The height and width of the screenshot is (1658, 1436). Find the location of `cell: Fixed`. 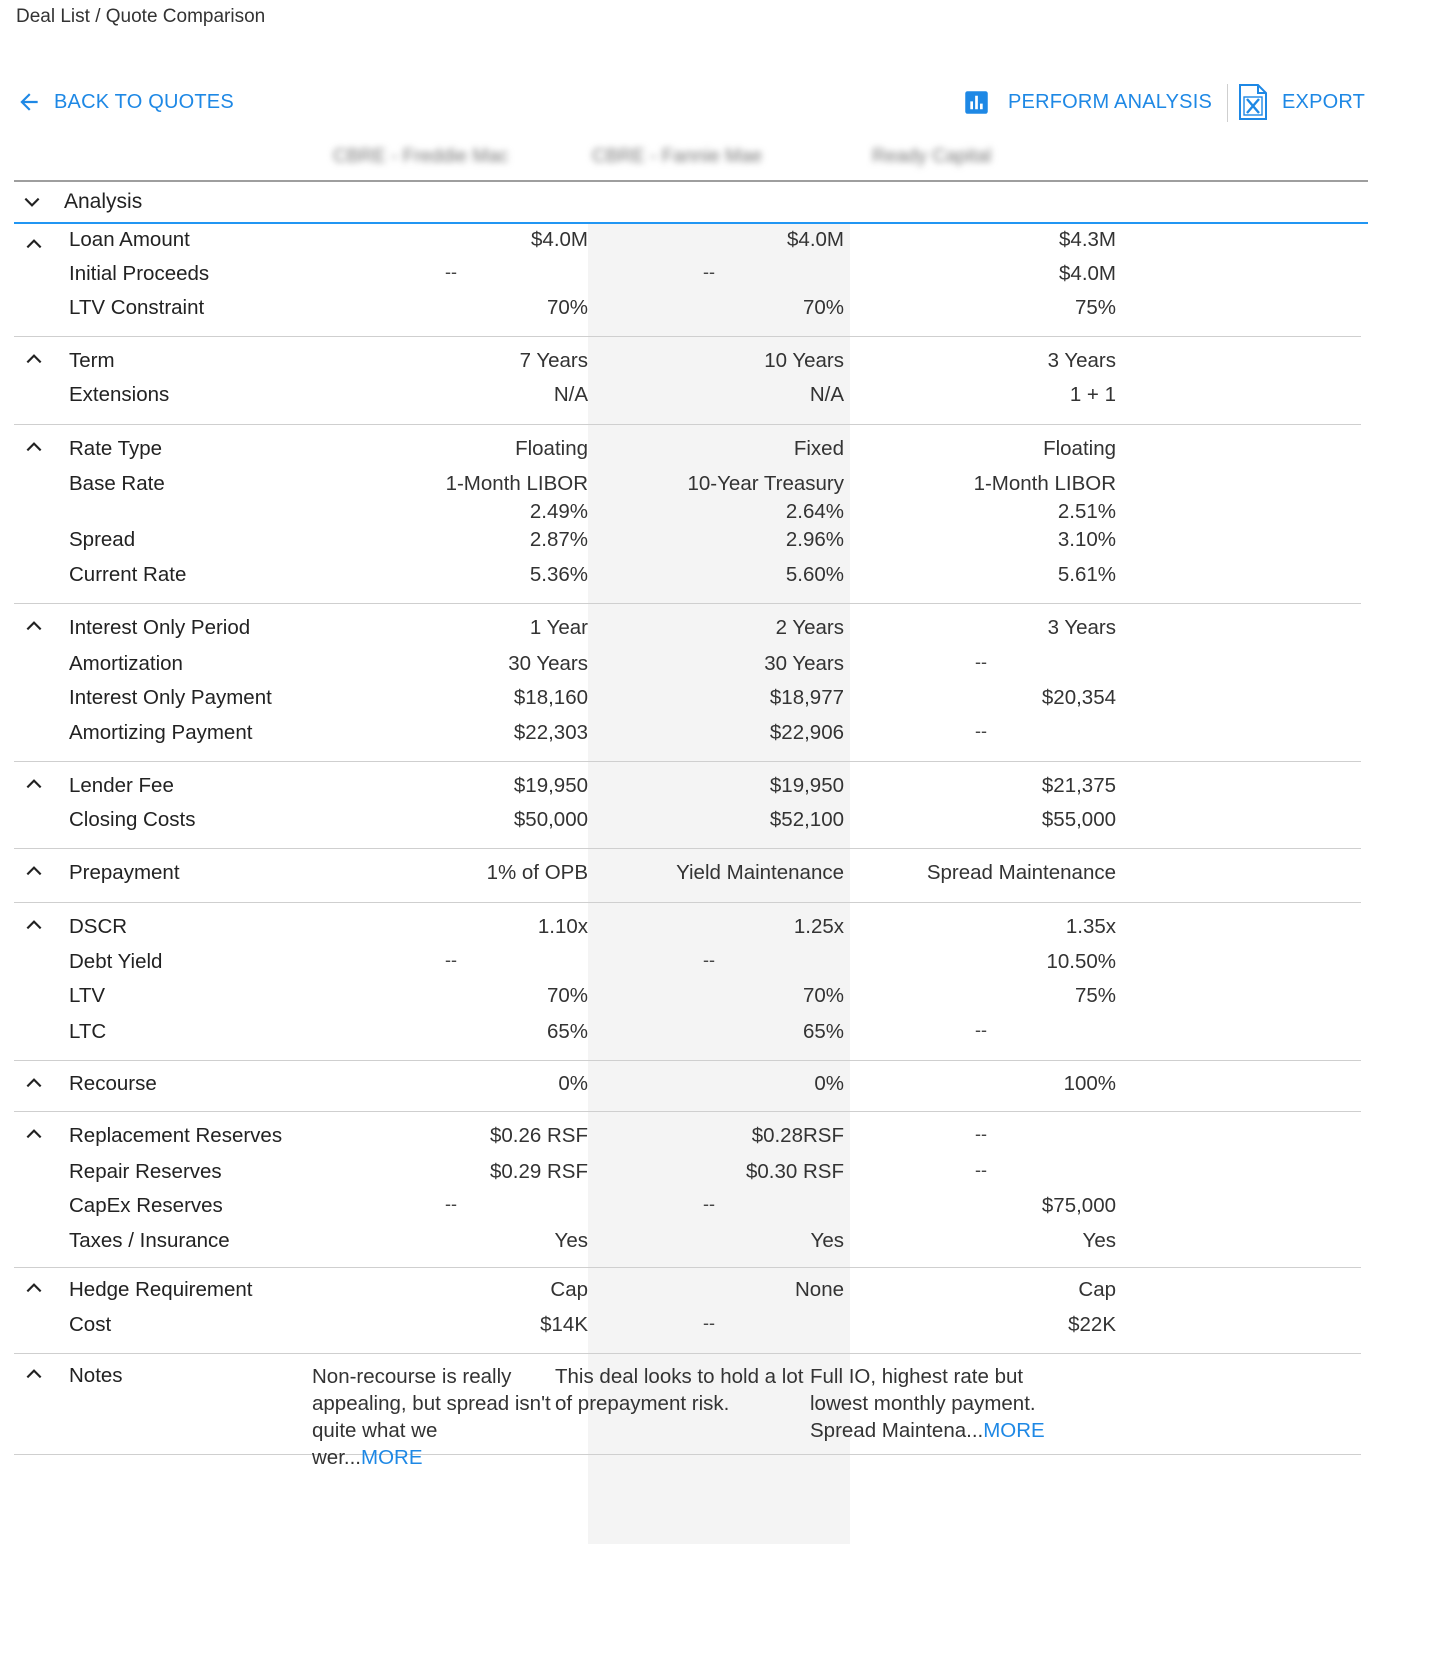

cell: Fixed is located at coordinates (818, 448).